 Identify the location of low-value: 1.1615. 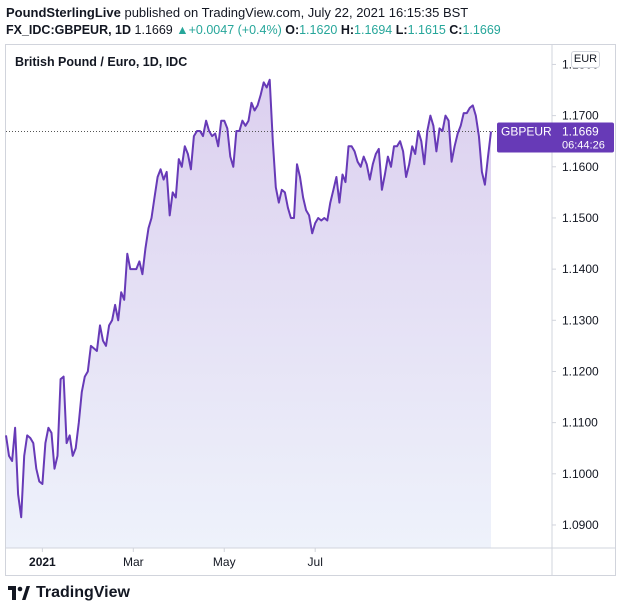
(426, 30).